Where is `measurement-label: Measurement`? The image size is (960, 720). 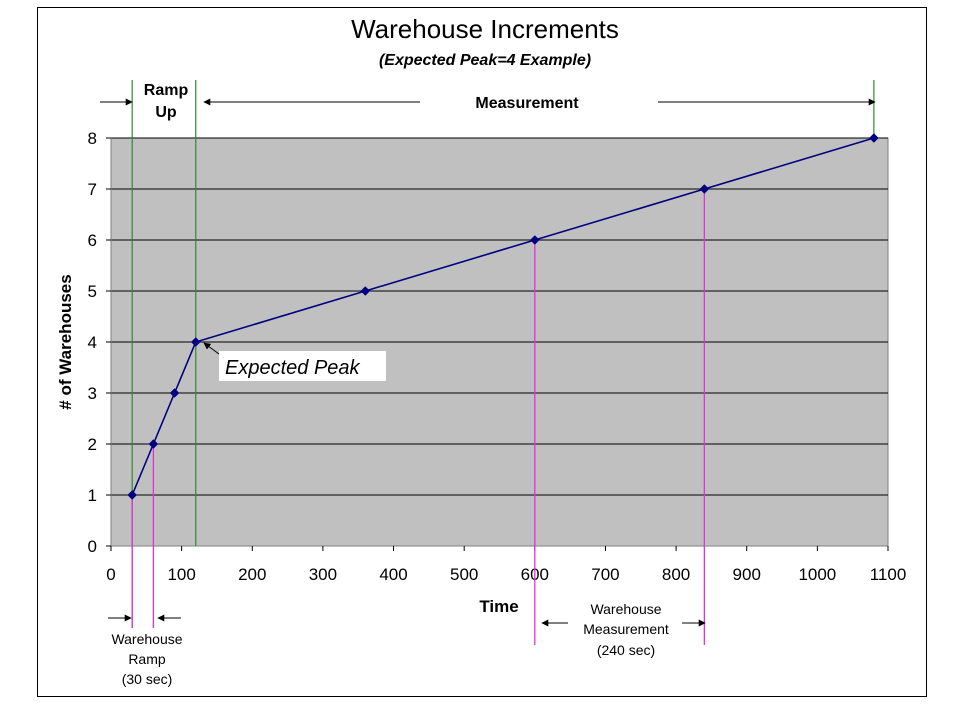
measurement-label: Measurement is located at coordinates (527, 103).